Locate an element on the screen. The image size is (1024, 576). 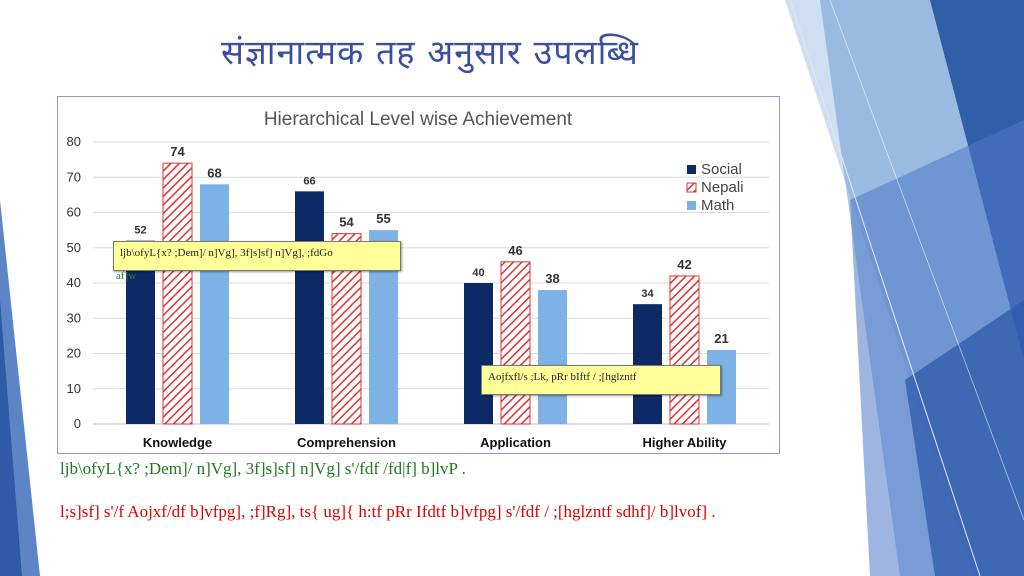
y-tick-label: 40 is located at coordinates (74, 282).